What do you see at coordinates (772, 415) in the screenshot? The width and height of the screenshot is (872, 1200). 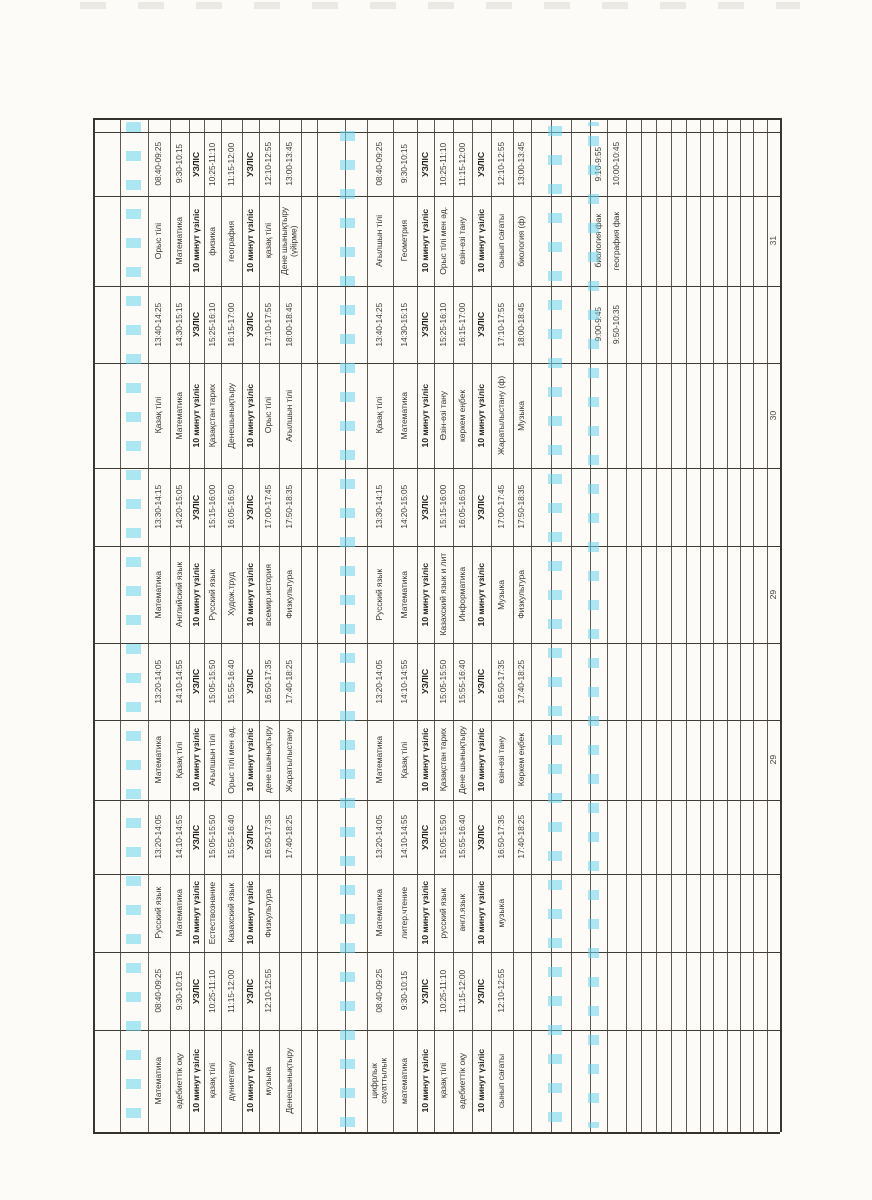 I see `page-number: 30` at bounding box center [772, 415].